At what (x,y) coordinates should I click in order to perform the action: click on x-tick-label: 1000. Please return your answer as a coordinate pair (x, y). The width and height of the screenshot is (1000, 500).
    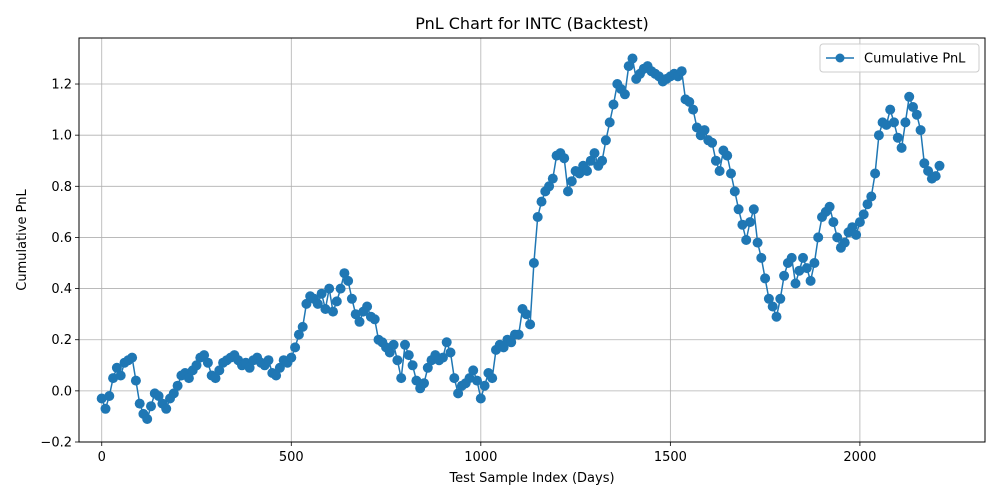
    Looking at the image, I should click on (480, 457).